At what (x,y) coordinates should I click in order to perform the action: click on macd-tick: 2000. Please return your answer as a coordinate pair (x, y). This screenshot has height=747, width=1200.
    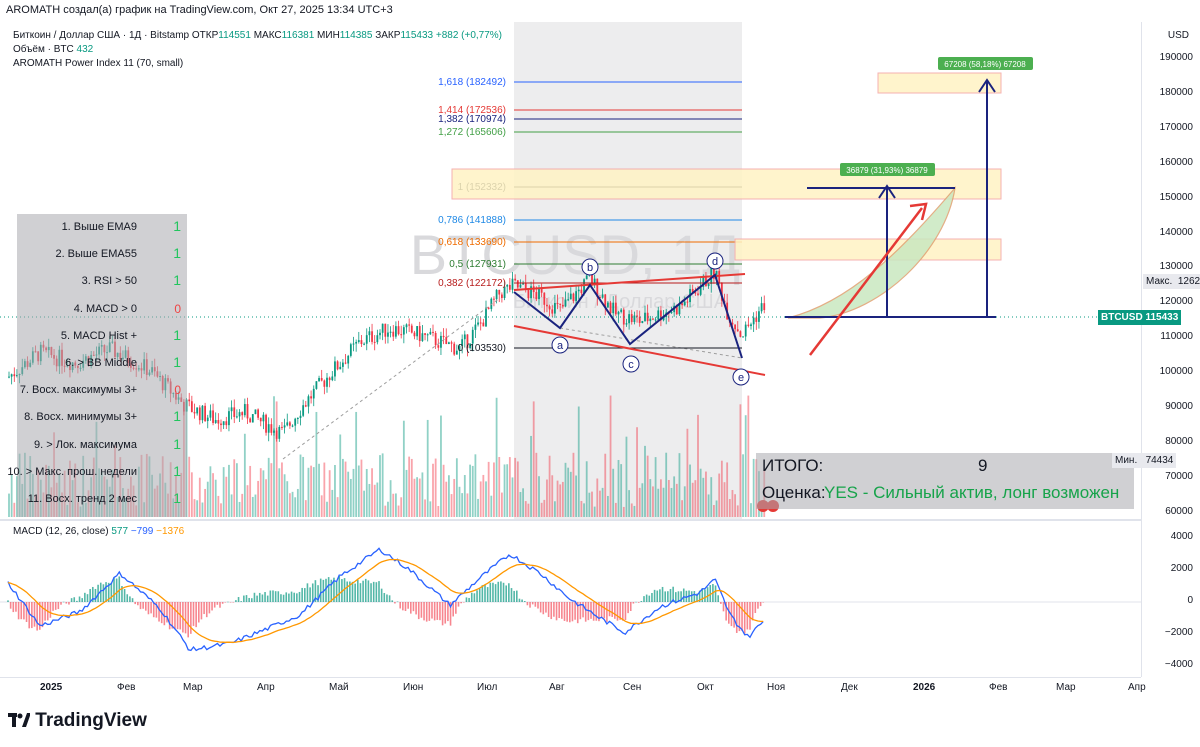
    Looking at the image, I should click on (1181, 568).